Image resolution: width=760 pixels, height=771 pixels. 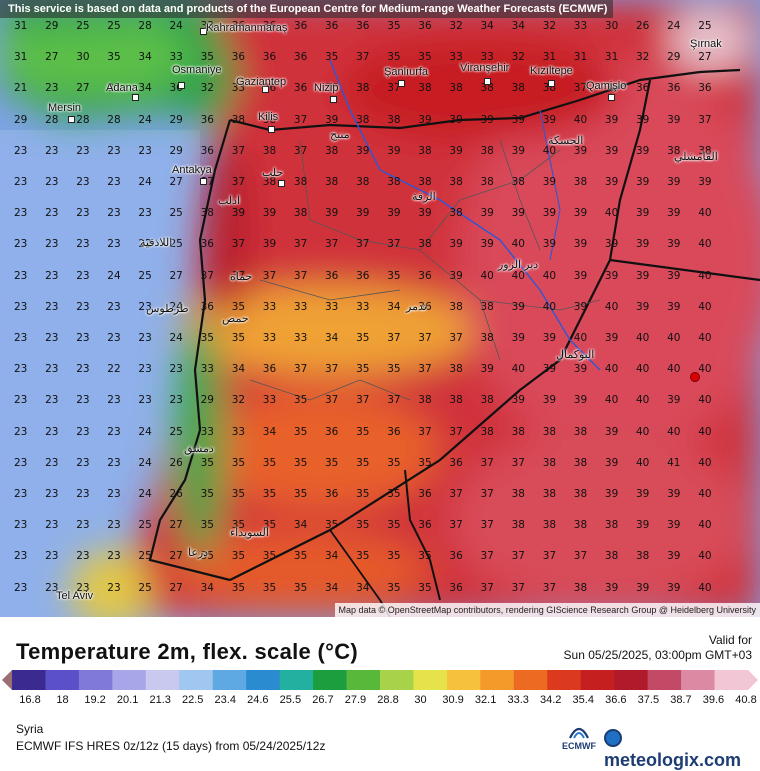 What do you see at coordinates (83, 57) in the screenshot?
I see `temperature-value: 30` at bounding box center [83, 57].